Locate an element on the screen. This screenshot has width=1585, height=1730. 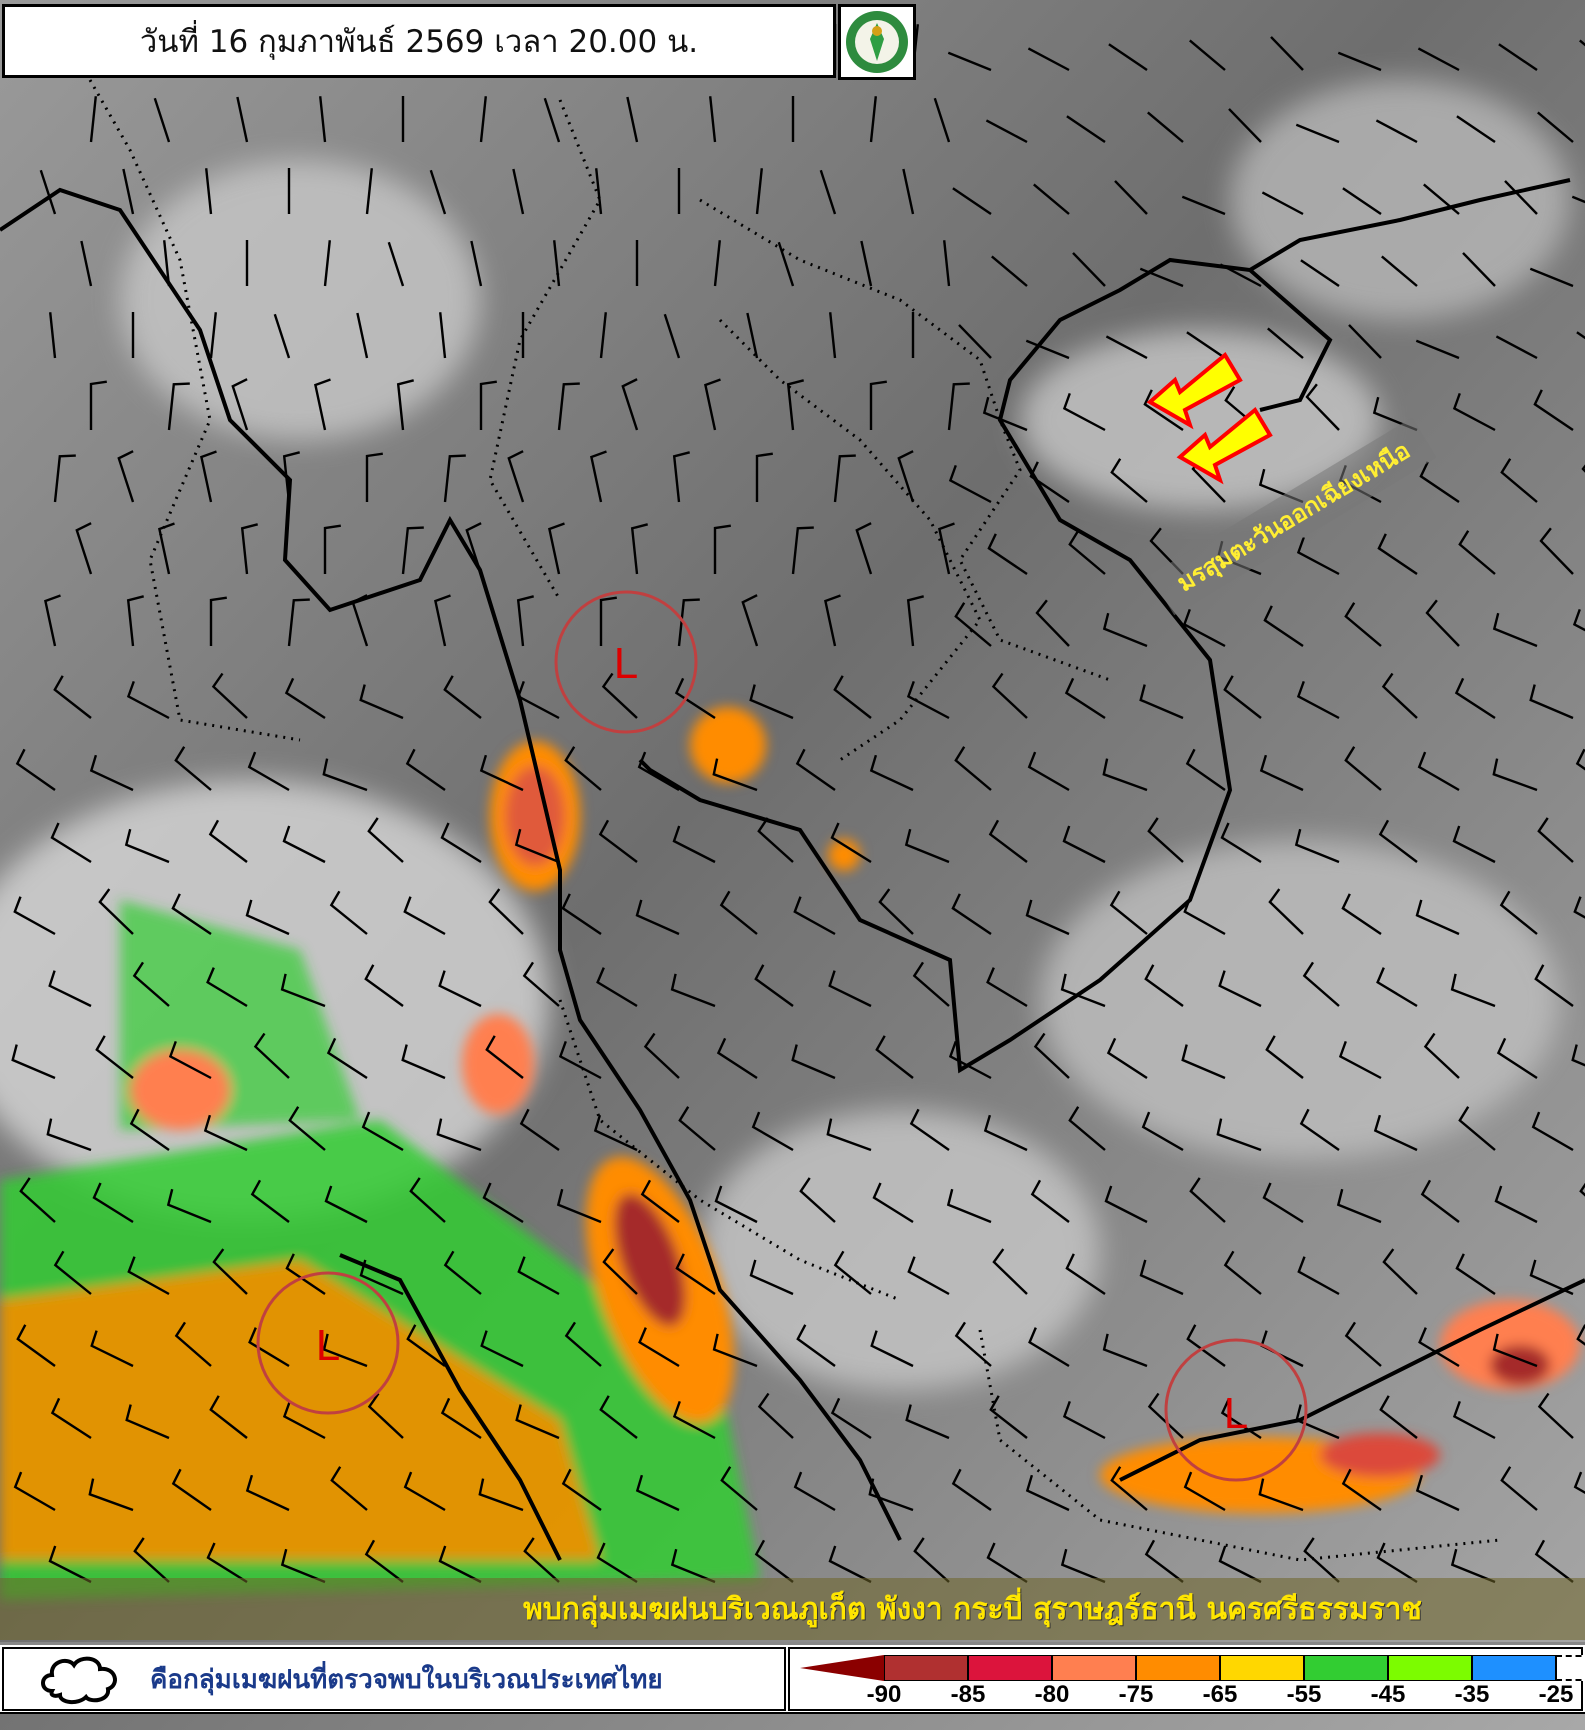
logo-emblem-icon is located at coordinates (877, 42).